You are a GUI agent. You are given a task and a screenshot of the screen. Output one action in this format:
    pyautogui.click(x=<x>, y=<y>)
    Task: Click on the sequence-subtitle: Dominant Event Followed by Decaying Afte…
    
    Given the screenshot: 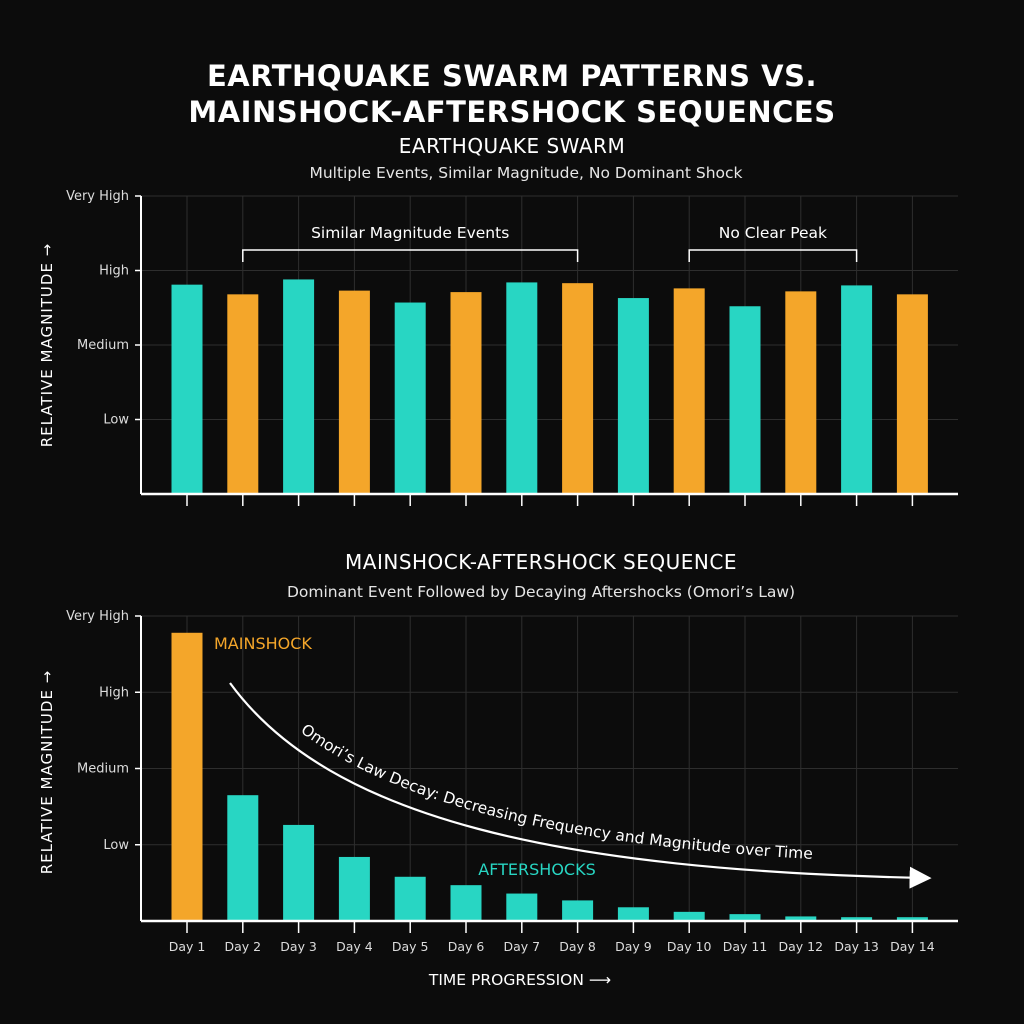 What is the action you would take?
    pyautogui.click(x=541, y=592)
    